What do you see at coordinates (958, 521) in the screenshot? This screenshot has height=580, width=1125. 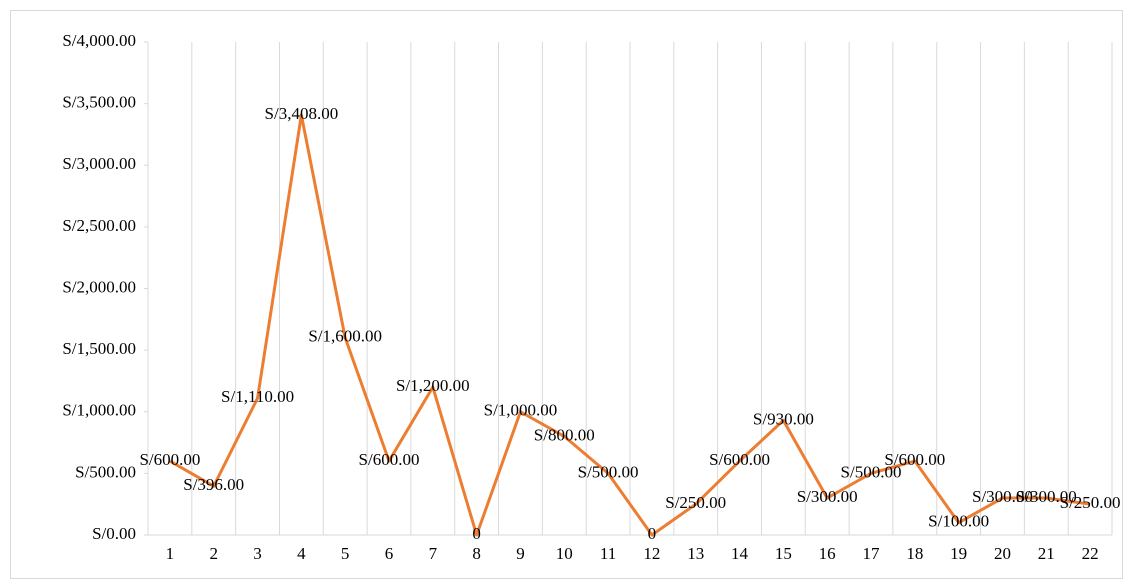 I see `data-label: S/100.00` at bounding box center [958, 521].